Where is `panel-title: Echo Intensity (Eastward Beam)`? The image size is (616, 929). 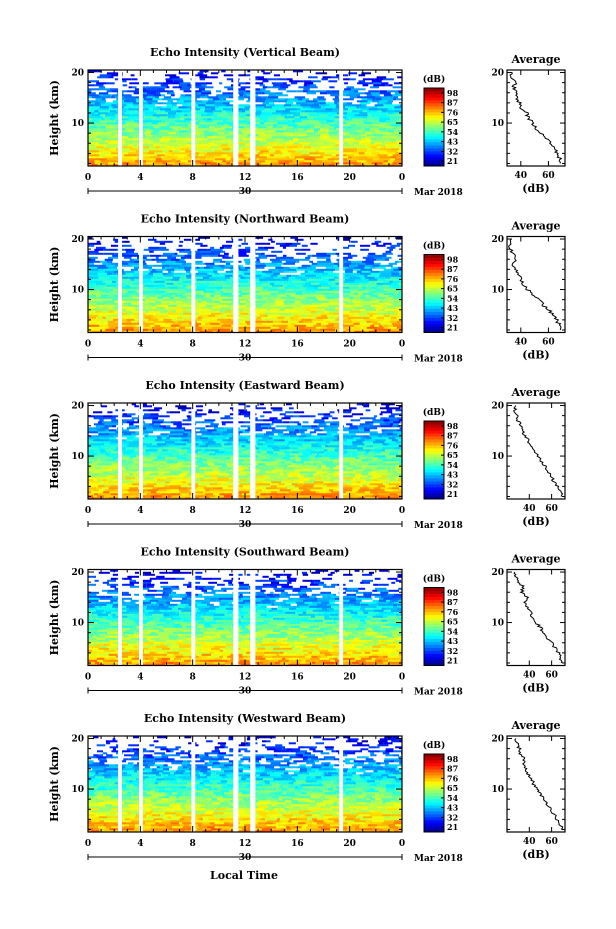 panel-title: Echo Intensity (Eastward Beam) is located at coordinates (244, 385).